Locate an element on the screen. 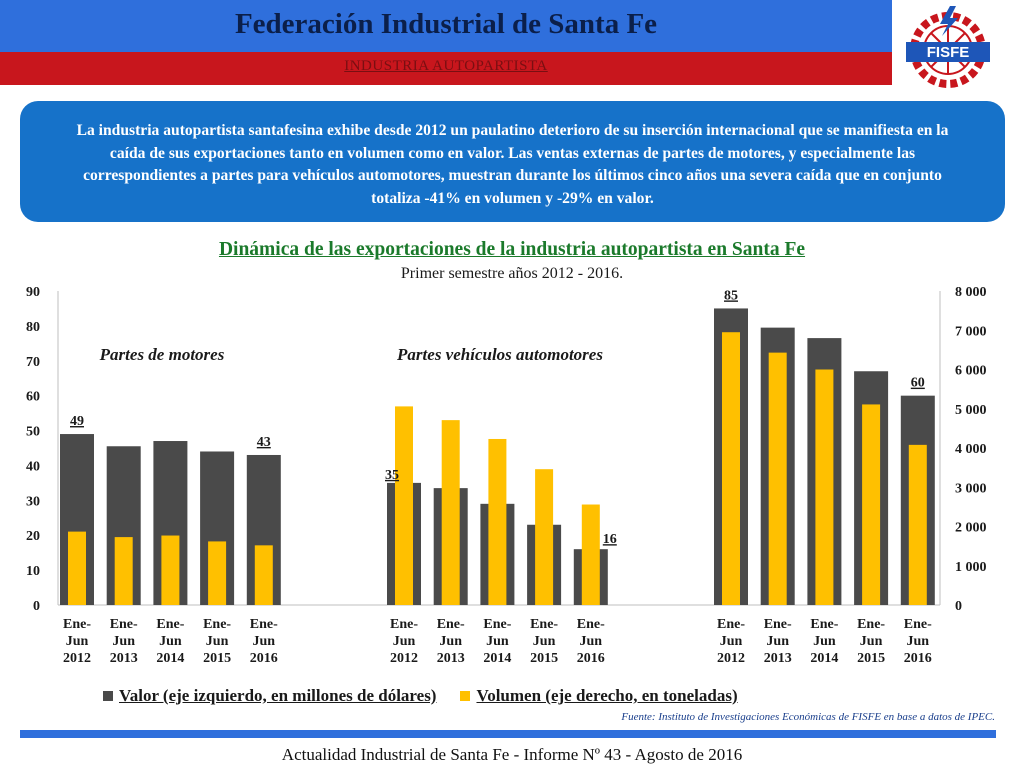 The height and width of the screenshot is (768, 1024). chart-subtitle: Primer semestre años 2012 - 2016. is located at coordinates (512, 273).